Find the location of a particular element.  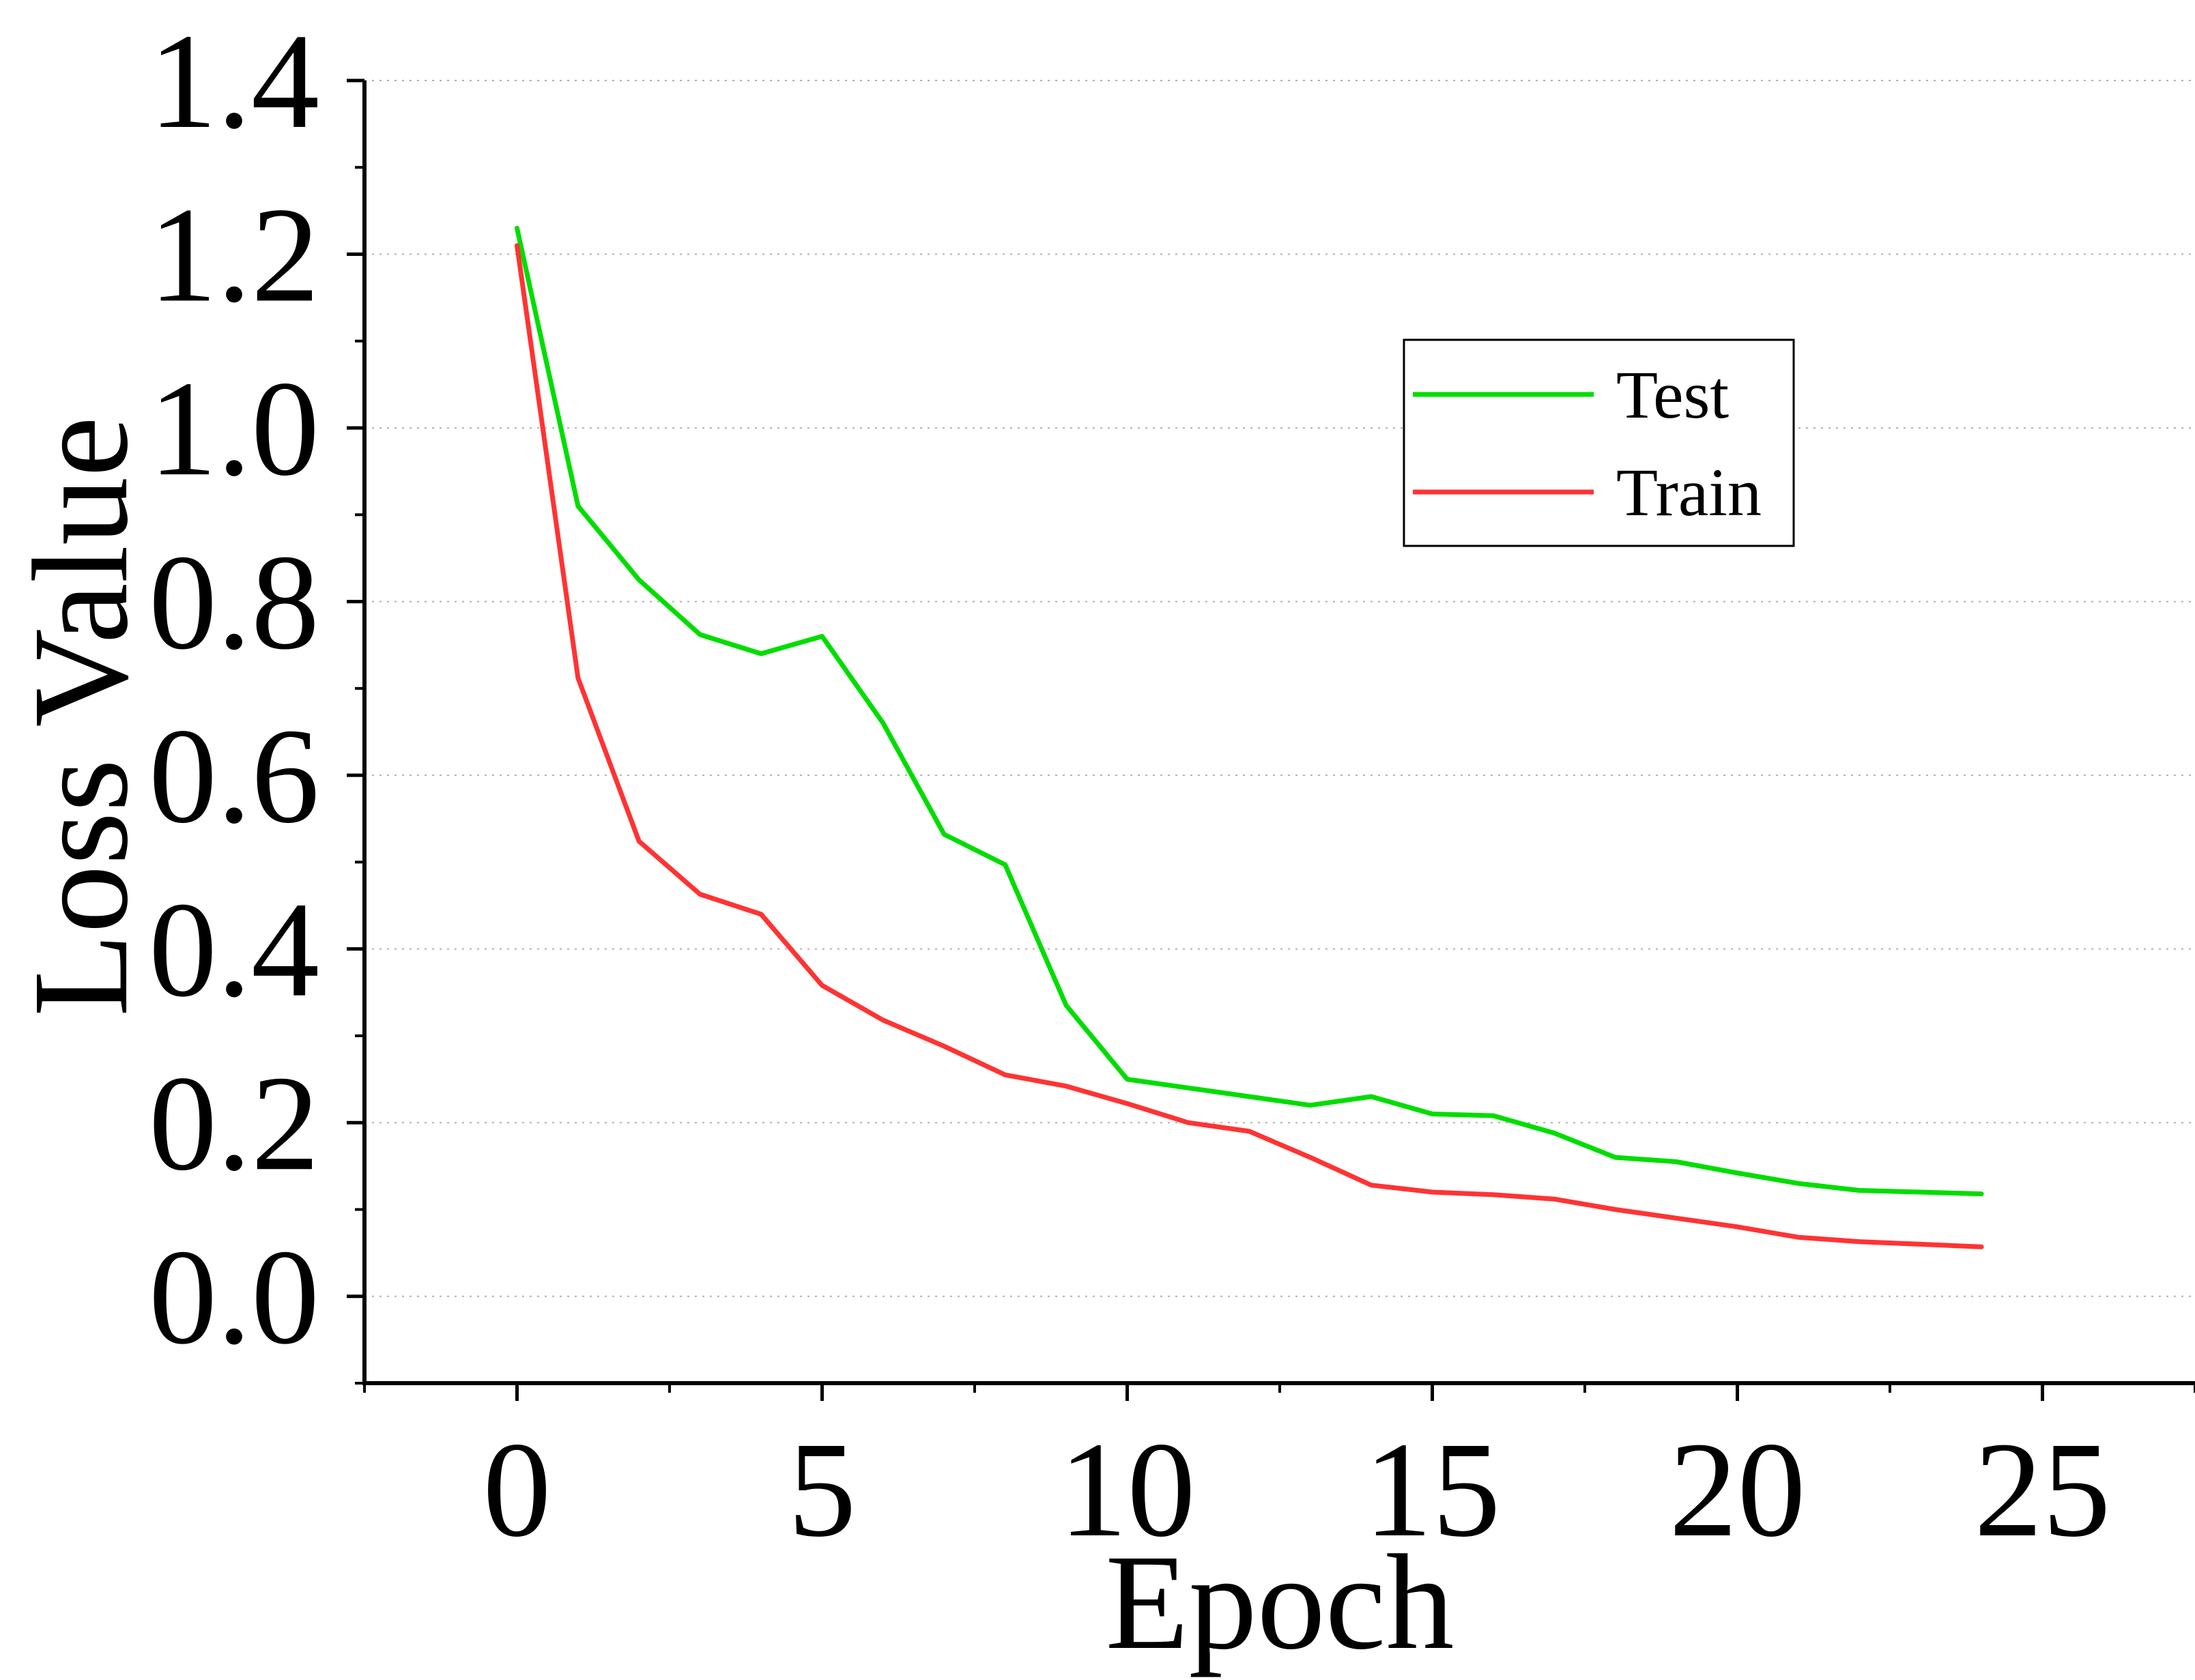

legend: Test Train is located at coordinates (1599, 442).